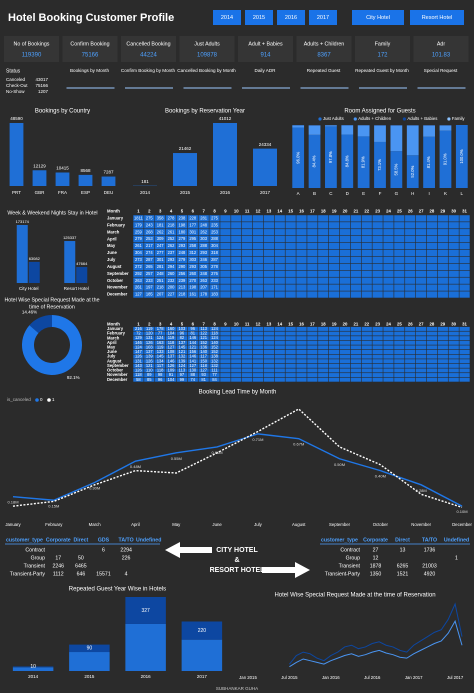 The image size is (474, 693). What do you see at coordinates (172, 224) in the screenshot?
I see `cell-value: 218` at bounding box center [172, 224].